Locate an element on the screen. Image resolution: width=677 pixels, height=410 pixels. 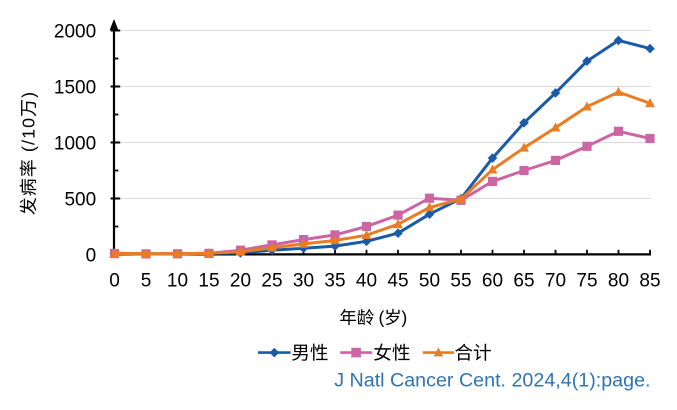
svg-text: 75 is located at coordinates (586, 280).